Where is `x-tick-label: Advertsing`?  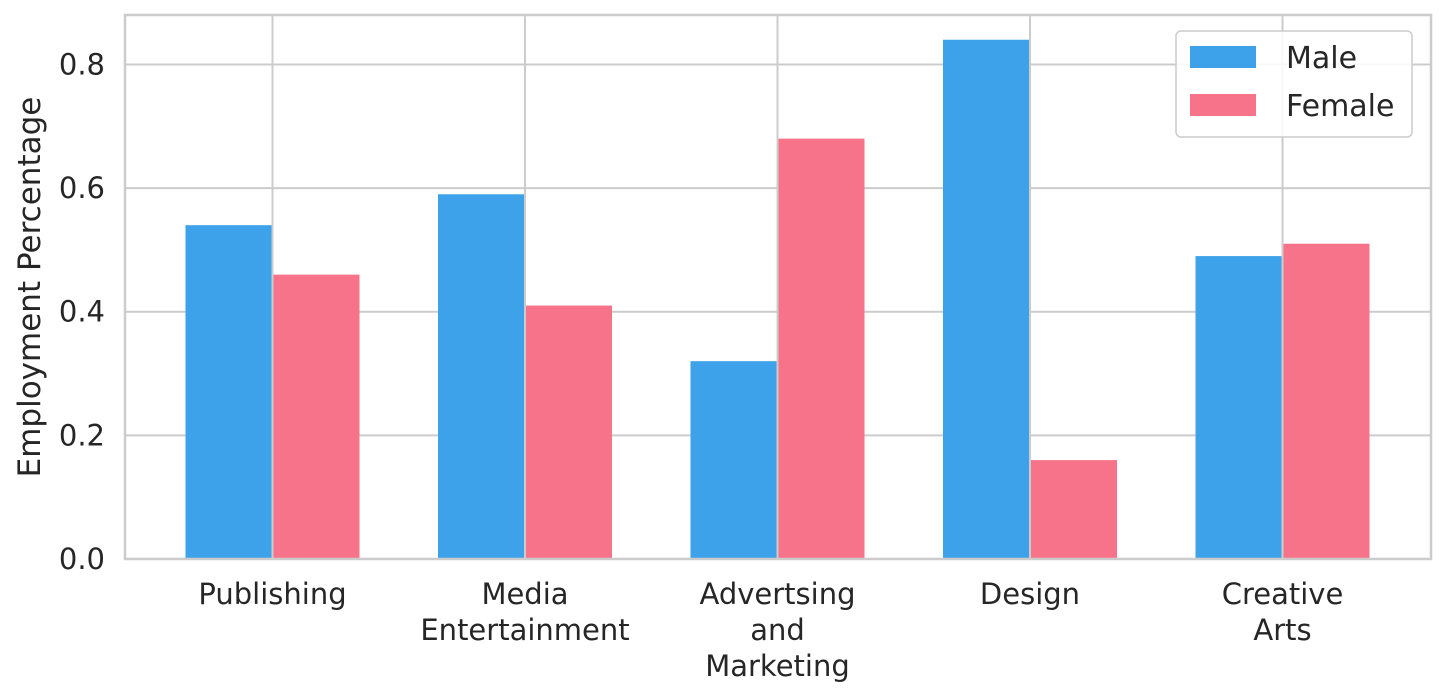 x-tick-label: Advertsing is located at coordinates (778, 594).